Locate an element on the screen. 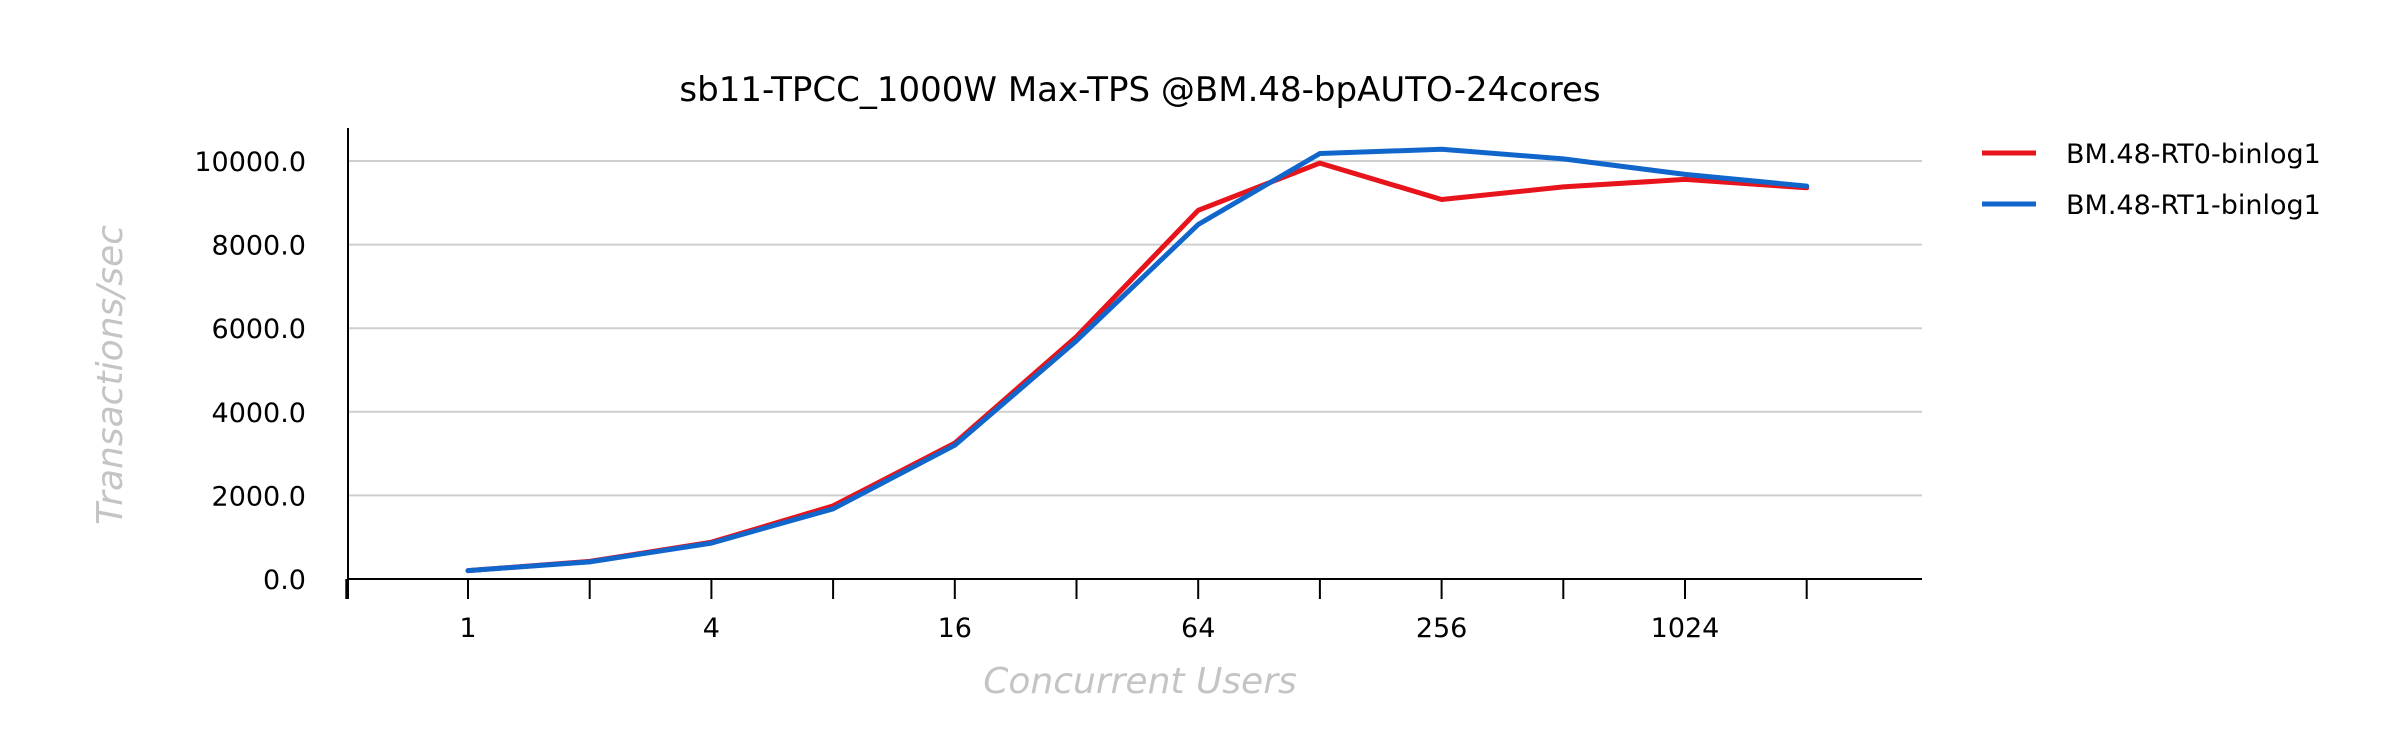  y-tick-label: 10000.0 is located at coordinates (250, 162).